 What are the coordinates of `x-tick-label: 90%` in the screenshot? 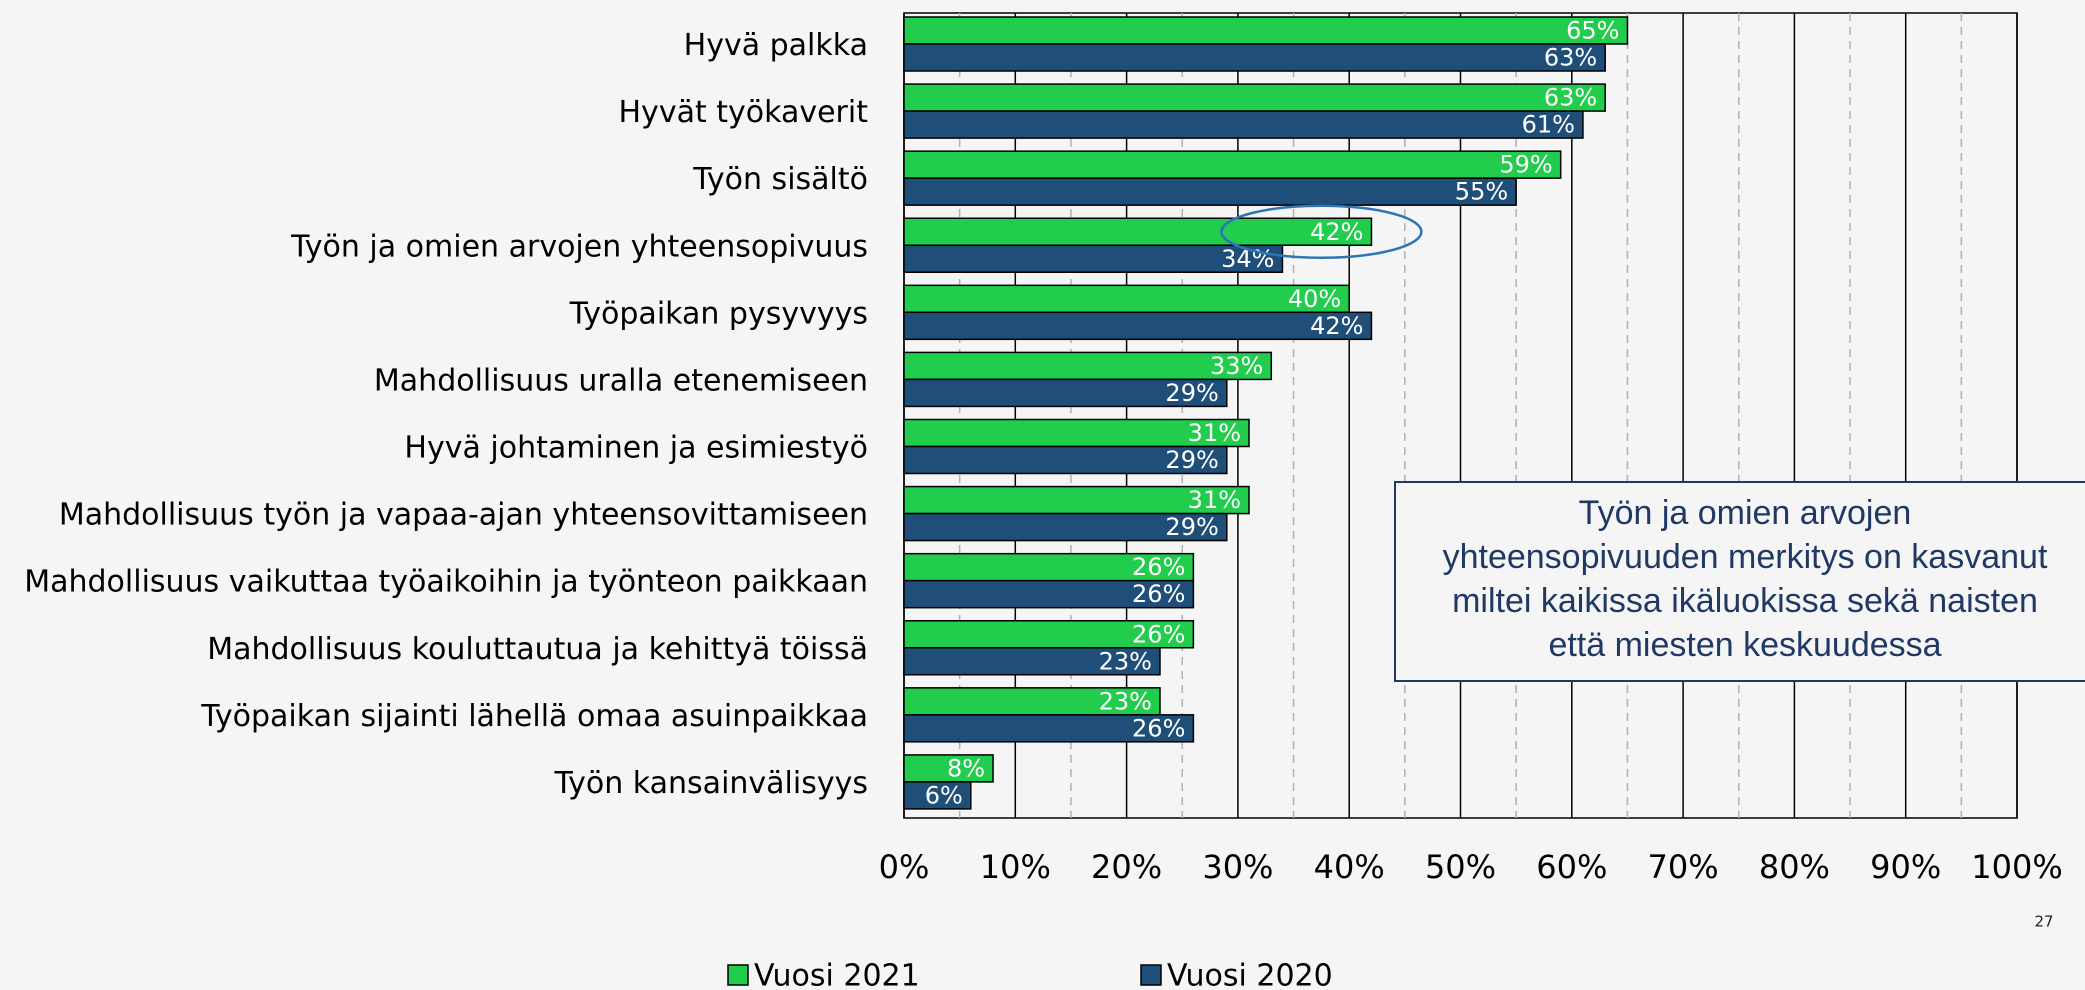 It's located at (1905, 867).